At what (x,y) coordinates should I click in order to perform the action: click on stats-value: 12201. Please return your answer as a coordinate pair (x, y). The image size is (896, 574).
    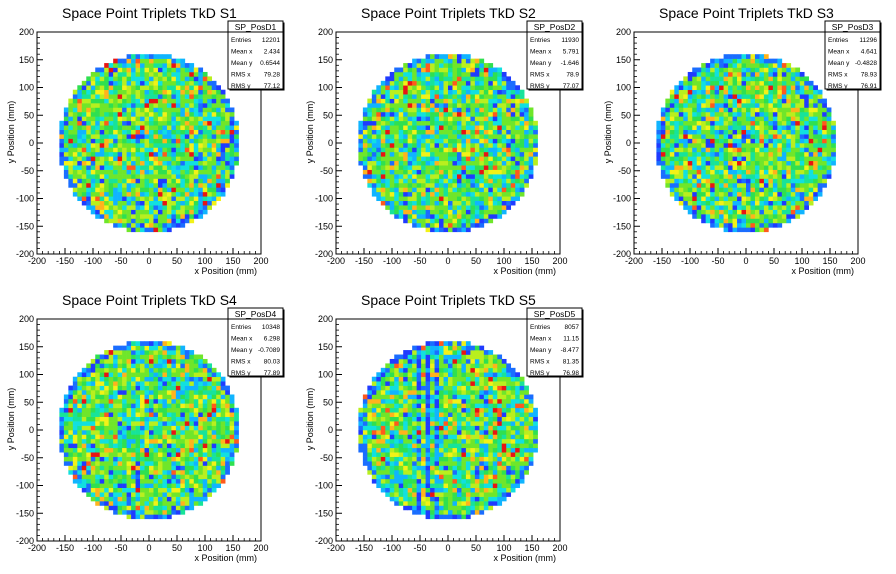
    Looking at the image, I should click on (271, 40).